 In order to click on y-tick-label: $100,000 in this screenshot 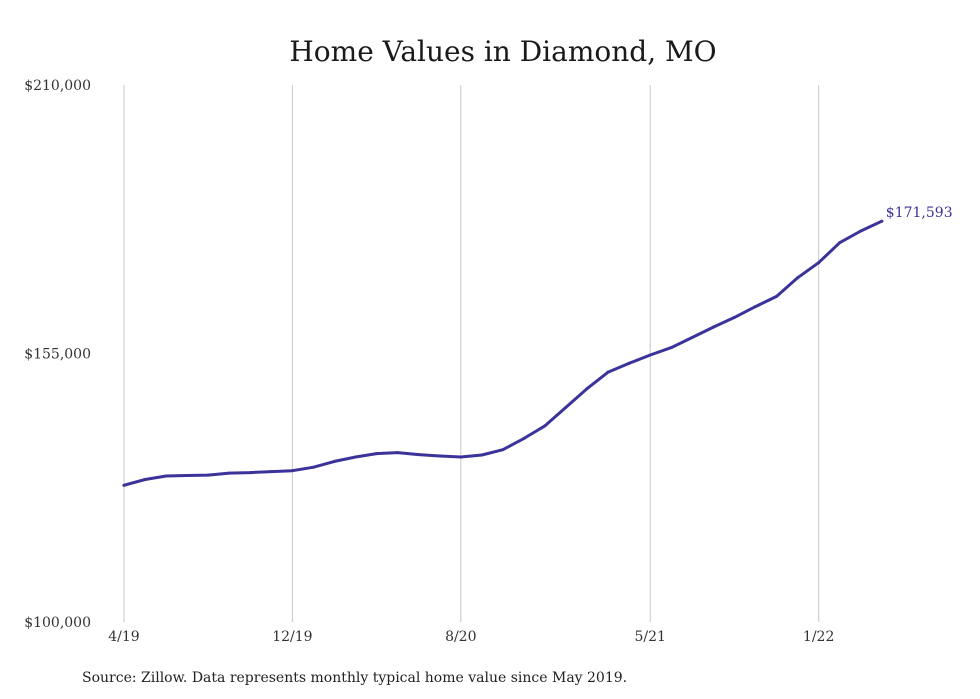, I will do `click(57, 623)`.